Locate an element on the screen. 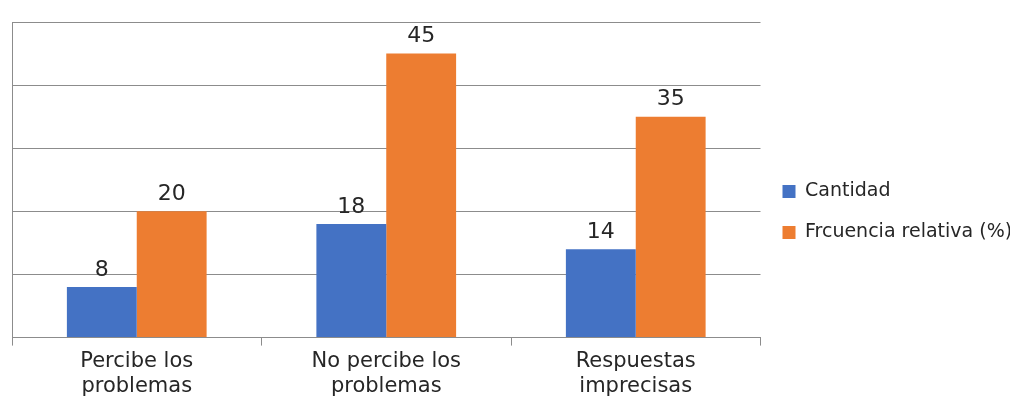 Image resolution: width=1018 pixels, height=402 pixels. data-label: 18 is located at coordinates (351, 205).